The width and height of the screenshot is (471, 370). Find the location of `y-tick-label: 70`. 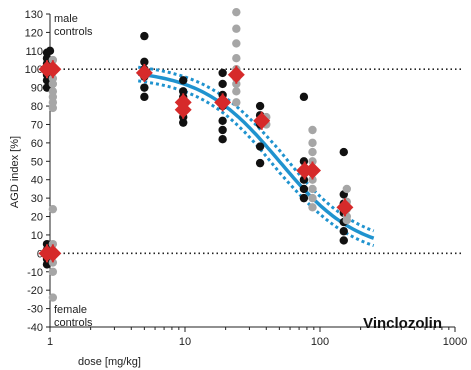

y-tick-label: 70 is located at coordinates (37, 125).